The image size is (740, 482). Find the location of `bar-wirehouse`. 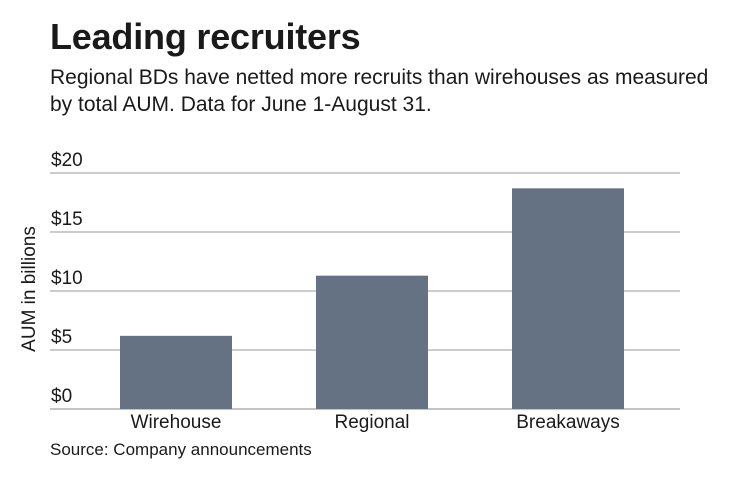

bar-wirehouse is located at coordinates (176, 372).